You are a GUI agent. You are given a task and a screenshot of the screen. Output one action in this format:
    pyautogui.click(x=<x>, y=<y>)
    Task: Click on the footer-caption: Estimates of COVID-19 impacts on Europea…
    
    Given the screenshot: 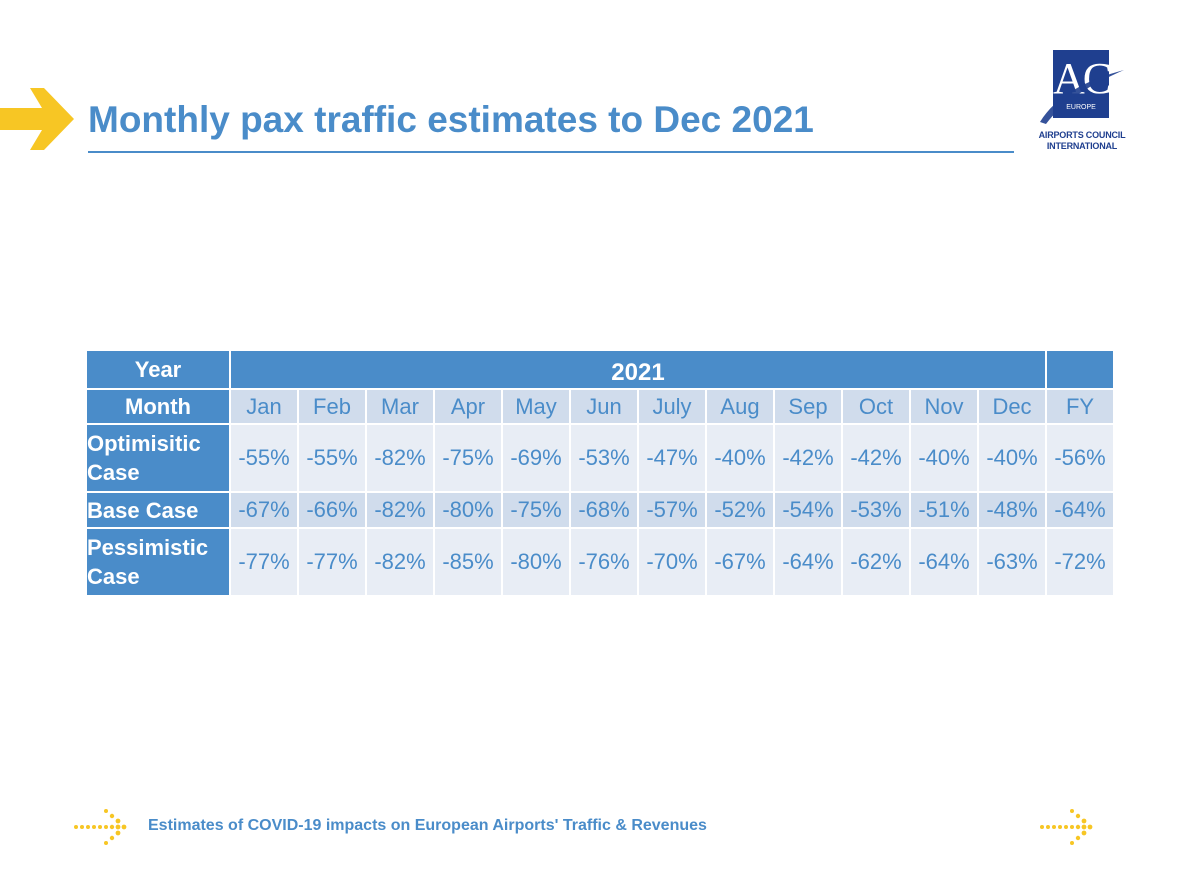 What is the action you would take?
    pyautogui.click(x=427, y=825)
    